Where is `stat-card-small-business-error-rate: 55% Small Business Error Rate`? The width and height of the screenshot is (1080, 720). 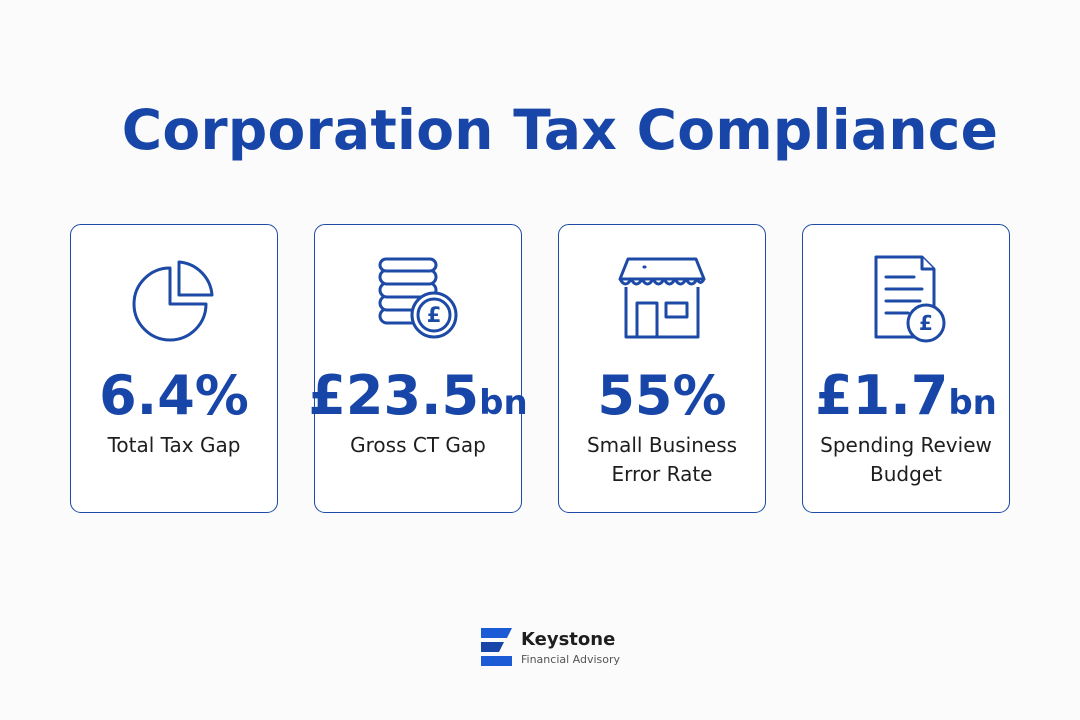
stat-card-small-business-error-rate: 55% Small Business Error Rate is located at coordinates (662, 368).